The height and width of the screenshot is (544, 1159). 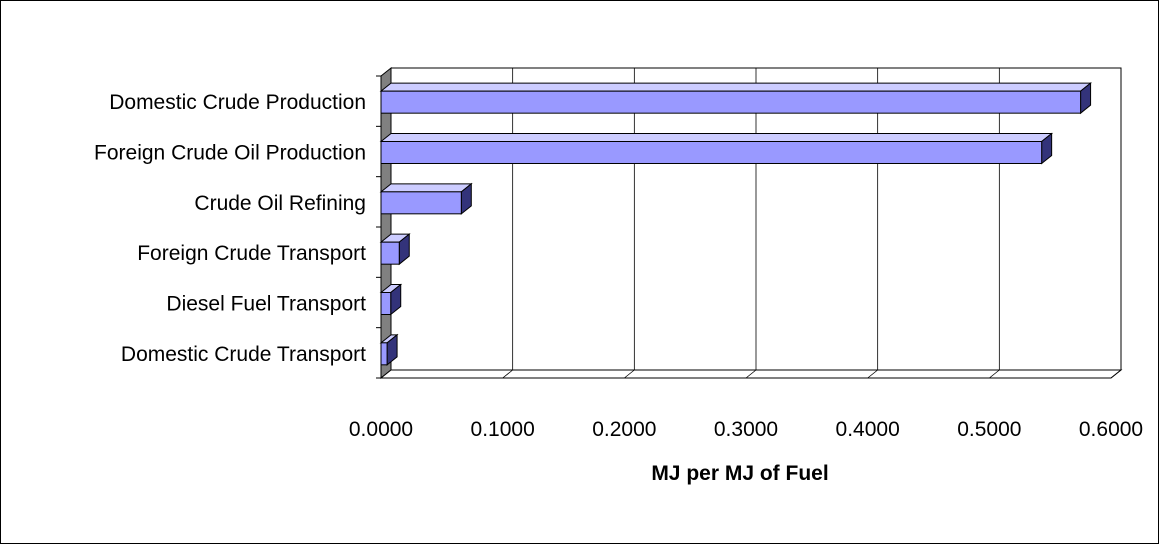 What do you see at coordinates (251, 253) in the screenshot?
I see `category-label: Foreign Crude Transport` at bounding box center [251, 253].